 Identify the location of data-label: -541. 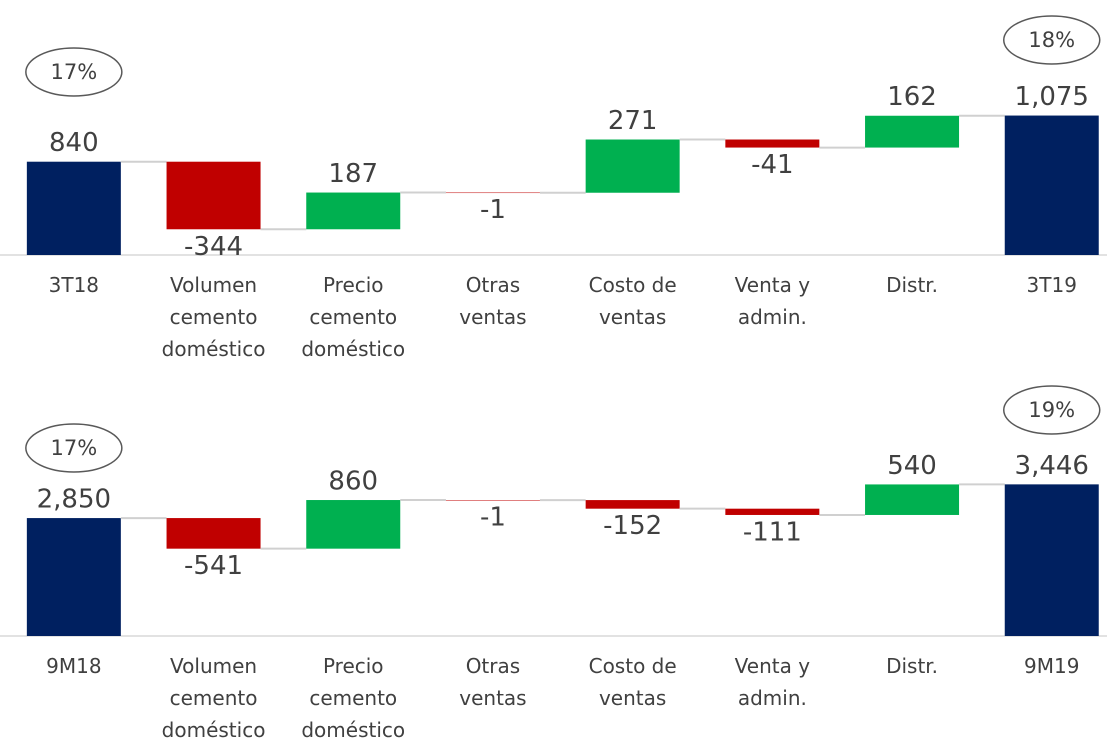
(213, 566).